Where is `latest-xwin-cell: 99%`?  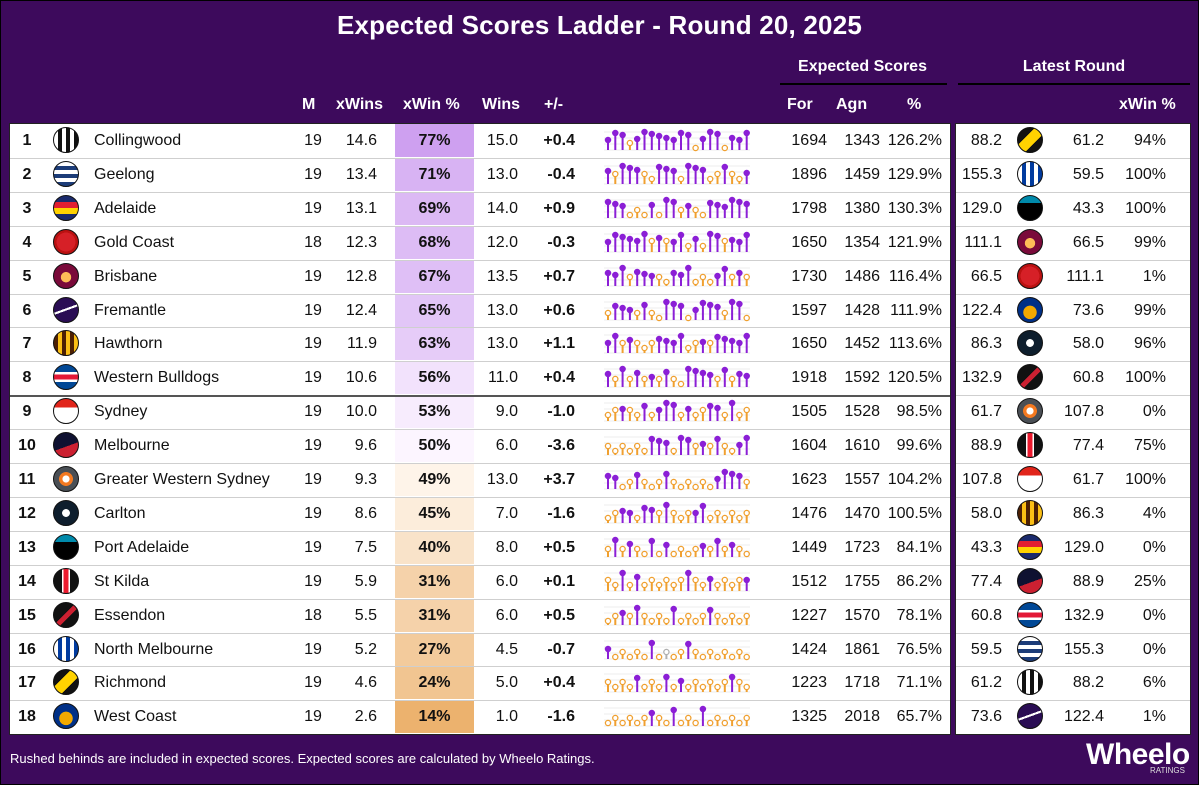 latest-xwin-cell: 99% is located at coordinates (1149, 310).